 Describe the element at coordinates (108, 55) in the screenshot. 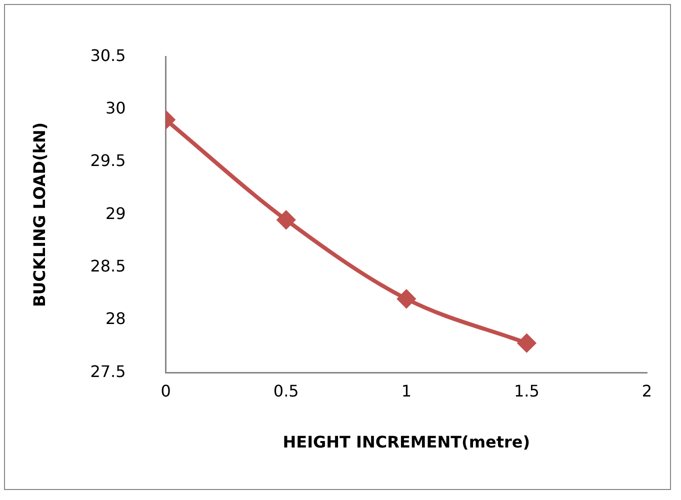

I see `y-tick-label: 30.5` at that location.